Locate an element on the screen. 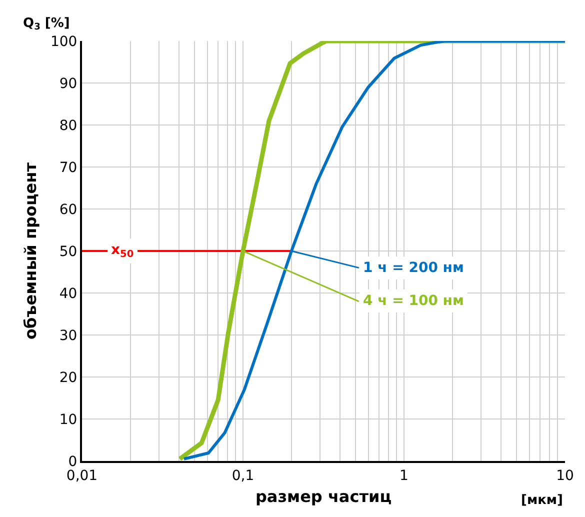  y-tick-label: 40 is located at coordinates (68, 294).